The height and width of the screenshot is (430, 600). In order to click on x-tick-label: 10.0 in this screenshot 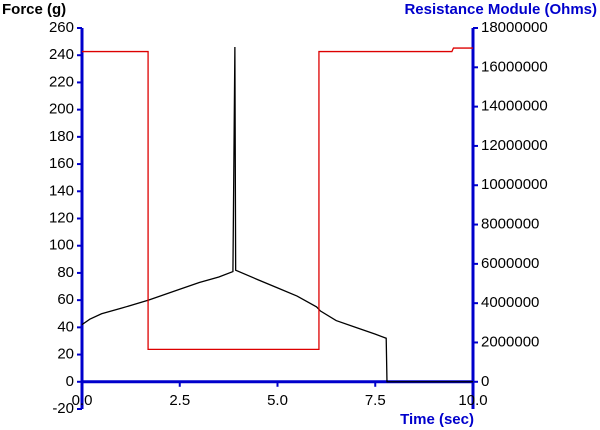, I will do `click(472, 400)`.